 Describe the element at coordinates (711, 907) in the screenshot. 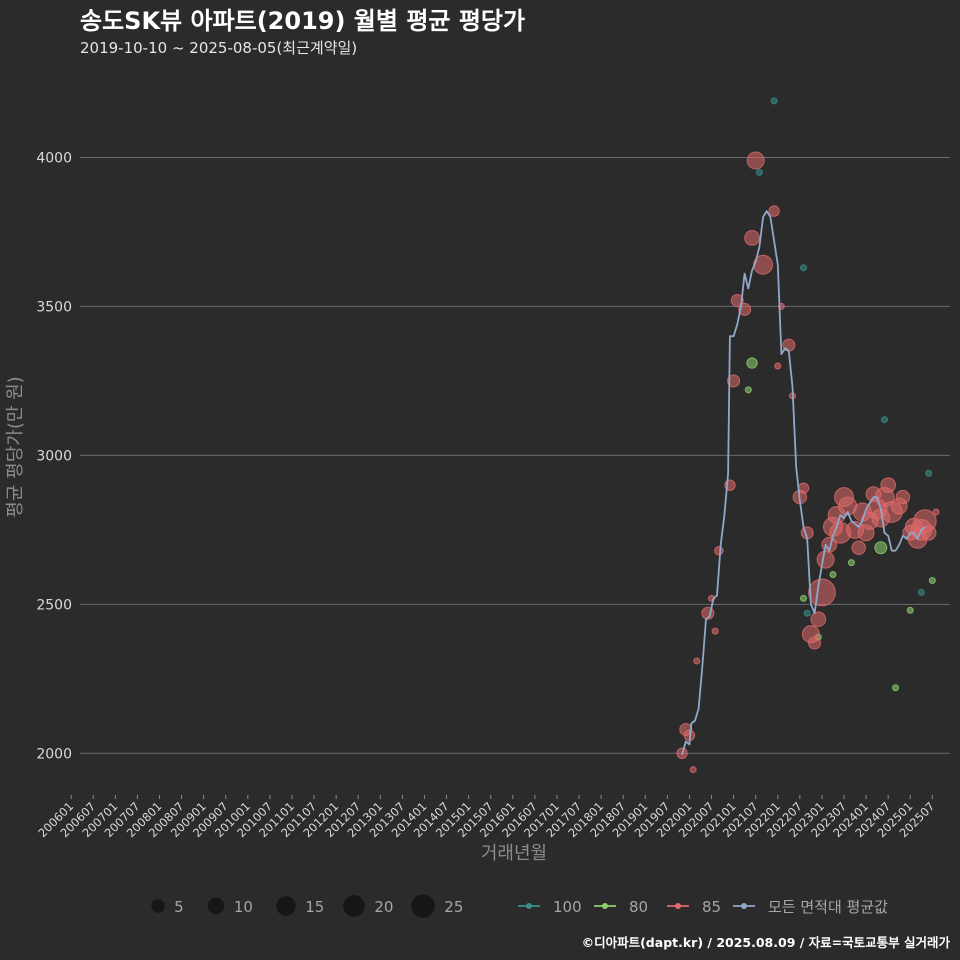

I see `legend-series-label: 85` at that location.